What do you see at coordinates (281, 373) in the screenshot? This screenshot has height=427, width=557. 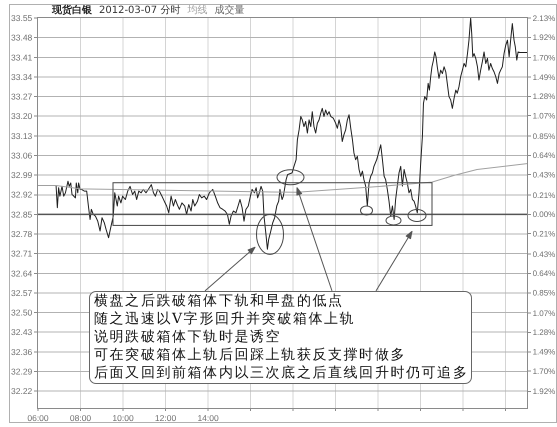 I see `annotation: 后面又回到前箱体内以三次底之后直线回升时仍可追多` at bounding box center [281, 373].